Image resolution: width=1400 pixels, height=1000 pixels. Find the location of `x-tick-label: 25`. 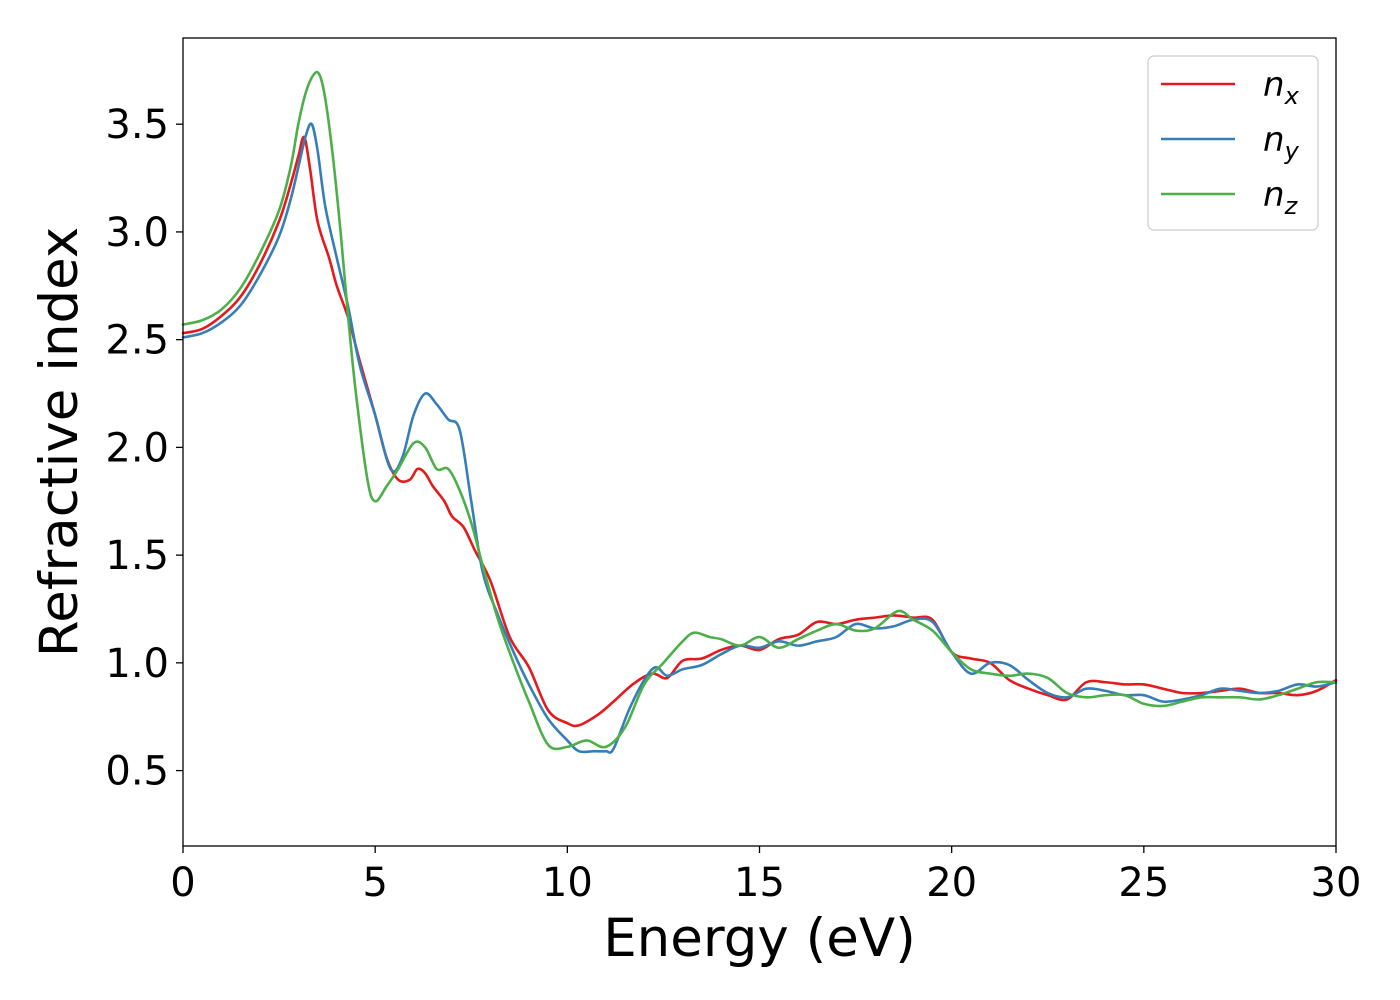

x-tick-label: 25 is located at coordinates (1143, 883).